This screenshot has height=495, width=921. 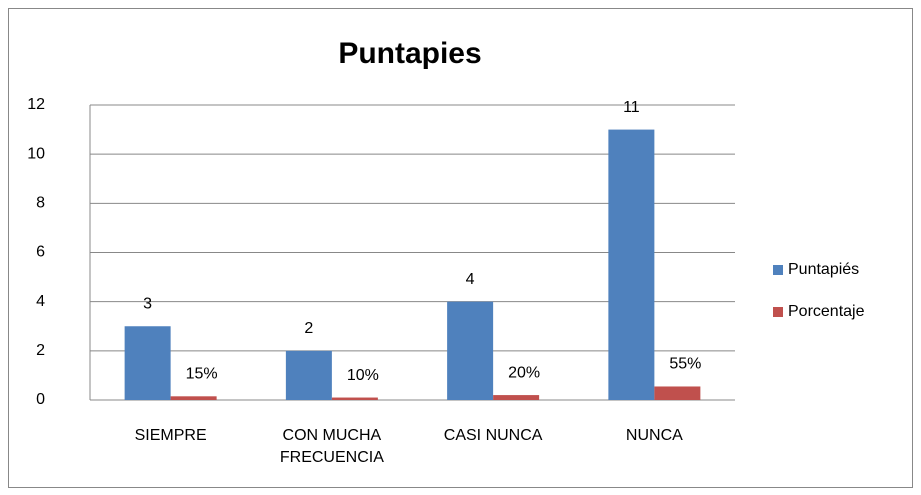 I want to click on data-label: 3, so click(x=147, y=303).